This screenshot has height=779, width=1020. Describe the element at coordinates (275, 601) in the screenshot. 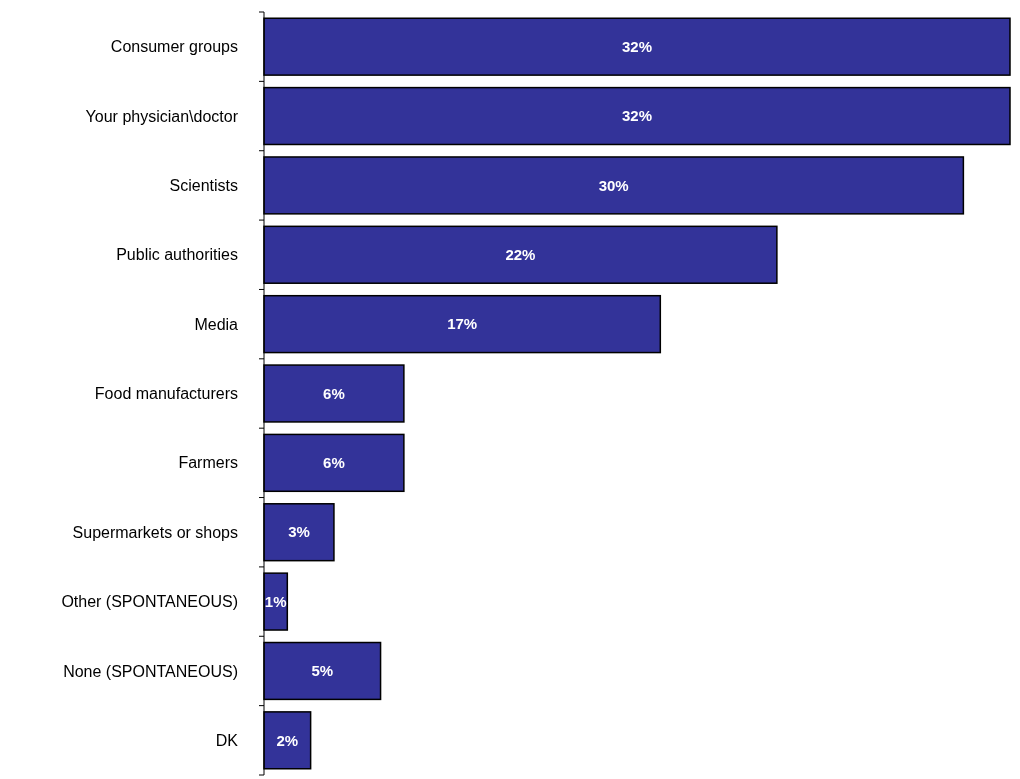

I see `data-label: 1%` at that location.